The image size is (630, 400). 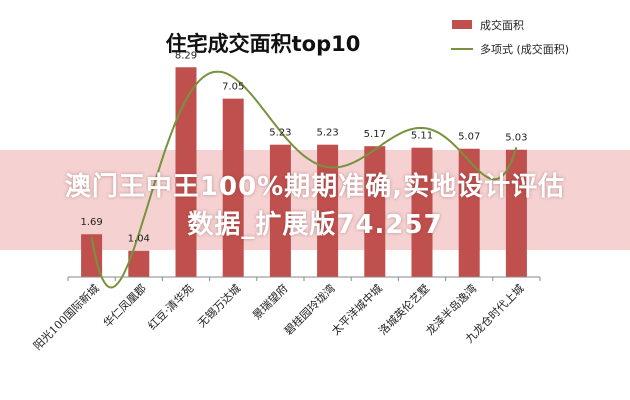 I want to click on x-tick-label: 红豆·清华苑, so click(x=170, y=306).